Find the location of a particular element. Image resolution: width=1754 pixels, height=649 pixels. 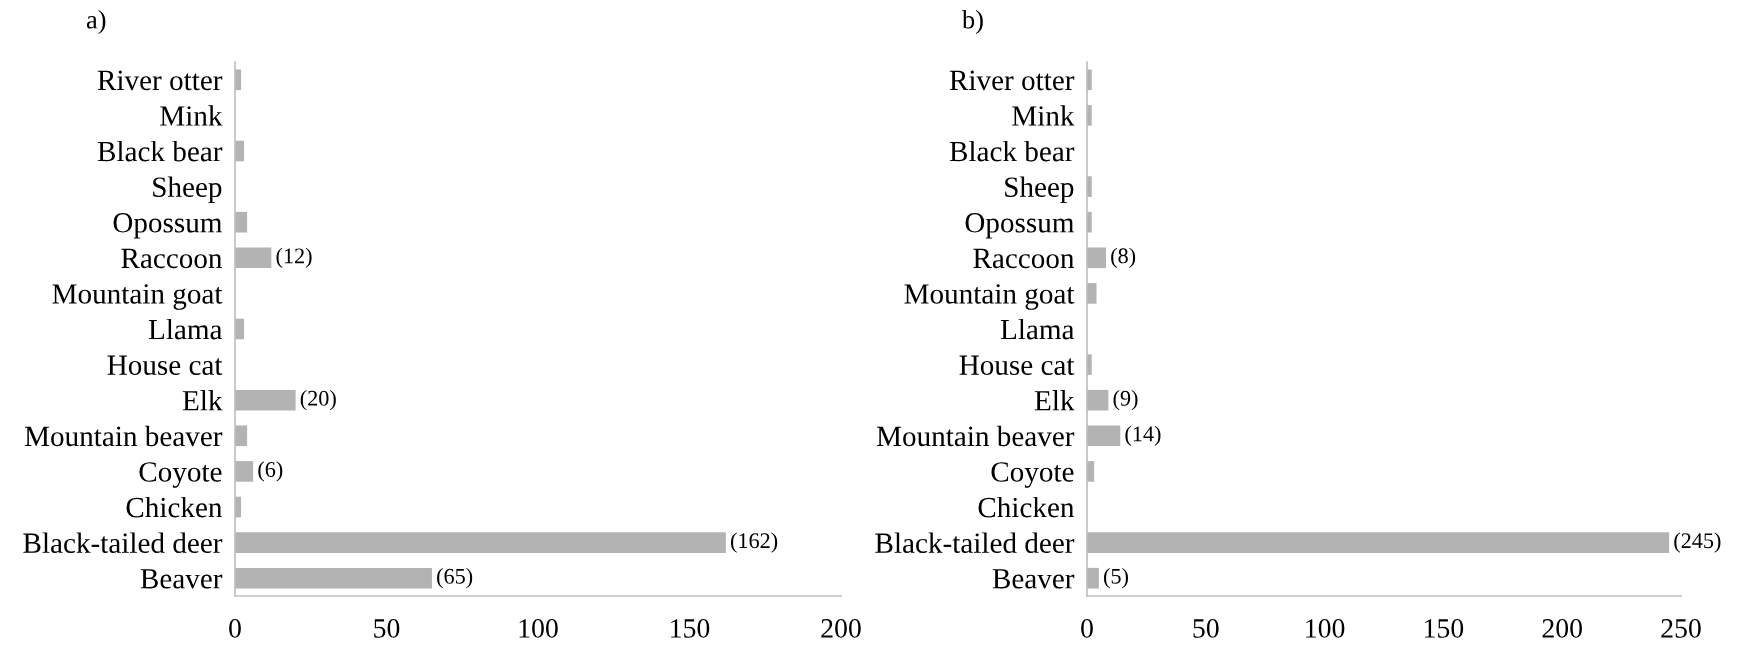

data-label: (162) is located at coordinates (754, 542).